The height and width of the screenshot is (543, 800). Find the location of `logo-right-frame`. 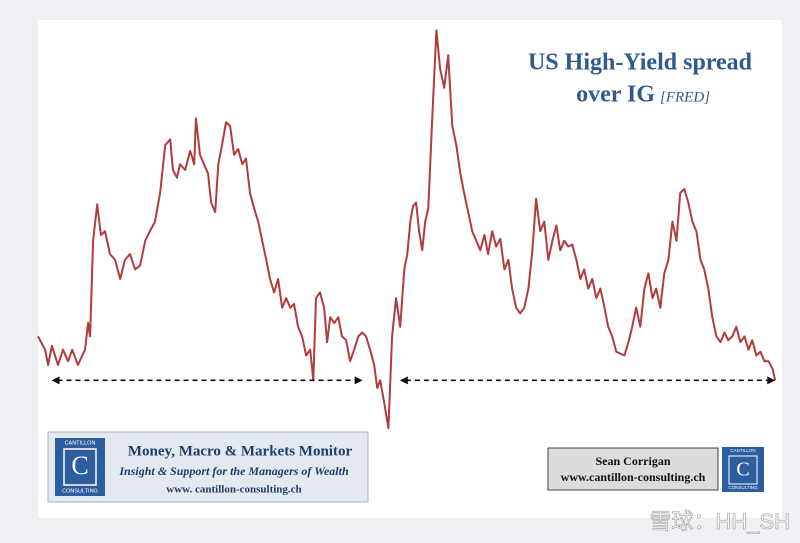

logo-right-frame is located at coordinates (743, 470).